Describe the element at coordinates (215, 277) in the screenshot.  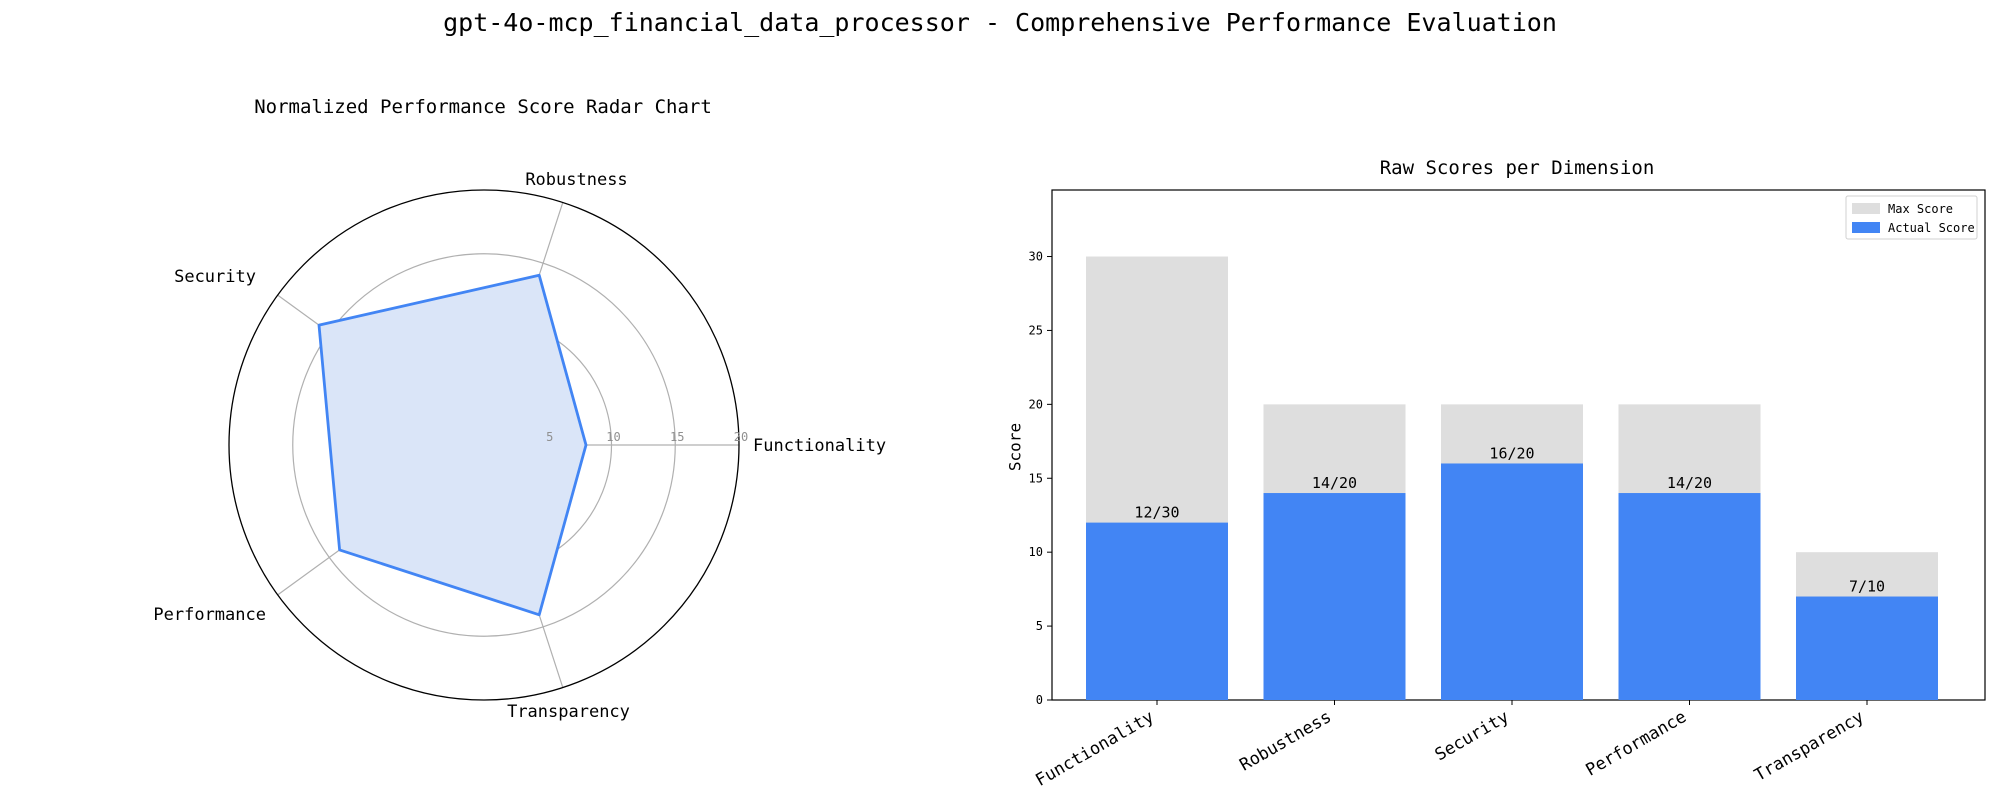
I see `radar-axis-label: Security` at that location.